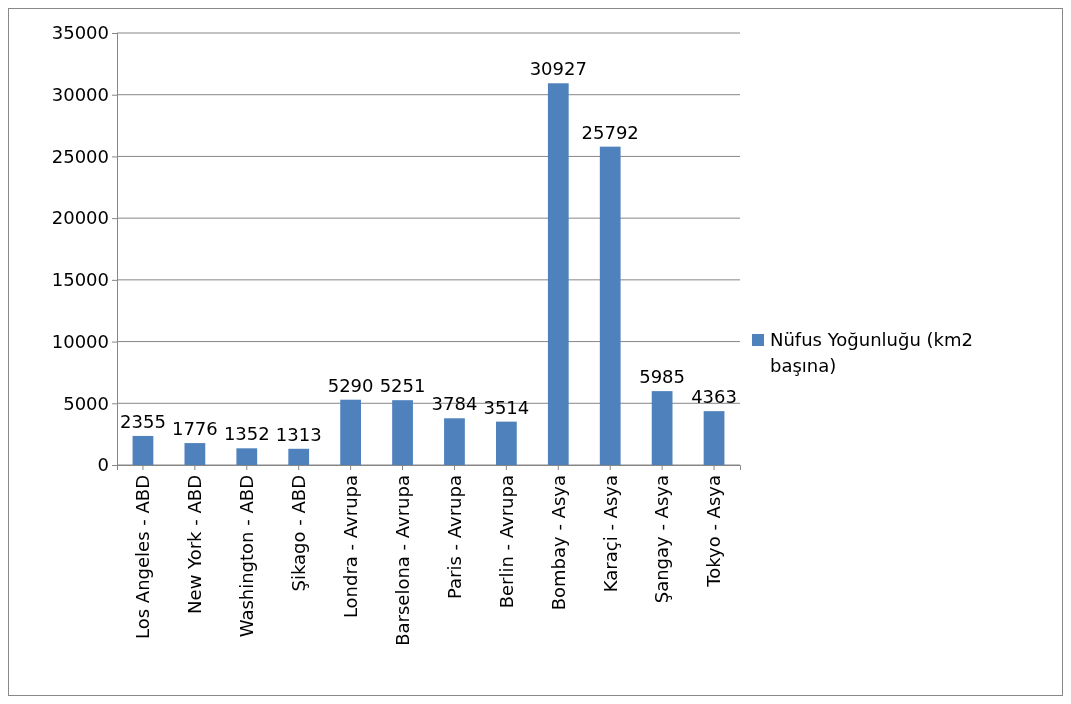 The height and width of the screenshot is (704, 1071). Describe the element at coordinates (350, 385) in the screenshot. I see `data-label: 5290` at that location.